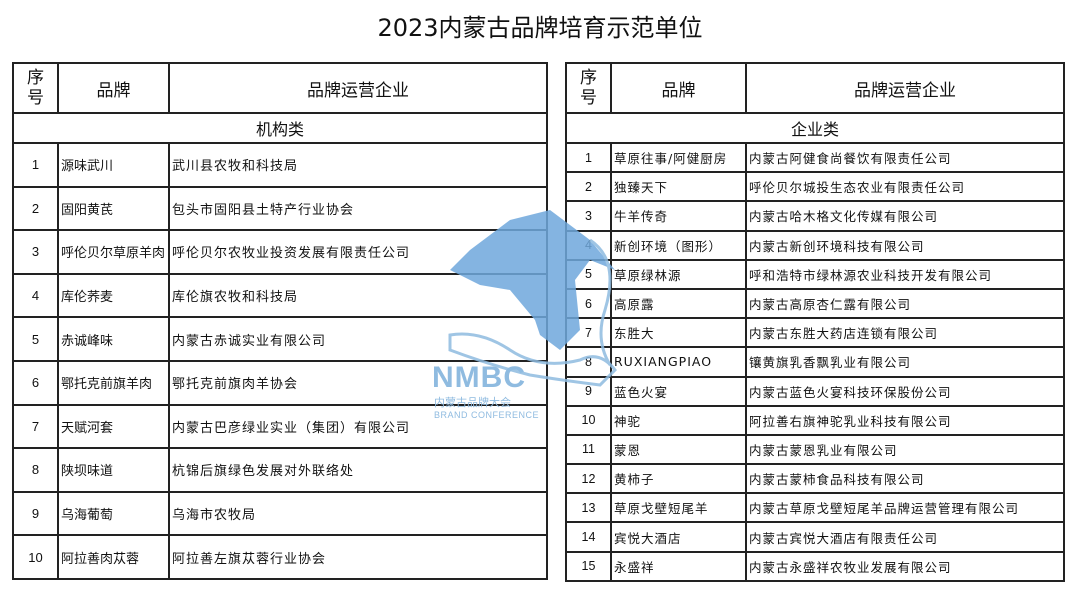 The width and height of the screenshot is (1080, 608). I want to click on category-label: 企业类, so click(815, 128).